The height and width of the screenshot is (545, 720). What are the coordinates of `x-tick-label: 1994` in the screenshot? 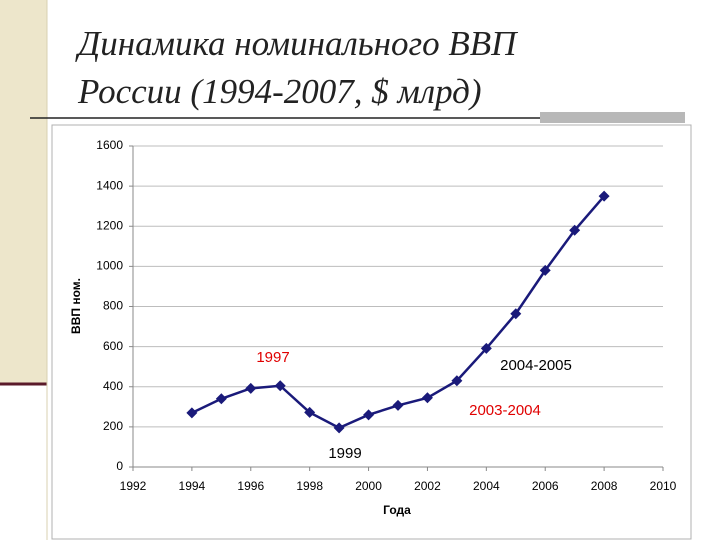 It's located at (192, 486).